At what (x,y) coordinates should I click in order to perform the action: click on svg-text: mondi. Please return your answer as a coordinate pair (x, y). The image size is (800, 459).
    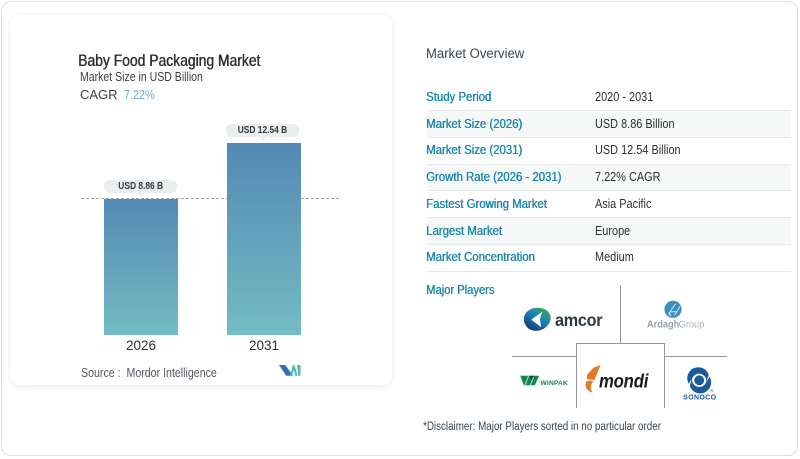
    Looking at the image, I should click on (624, 381).